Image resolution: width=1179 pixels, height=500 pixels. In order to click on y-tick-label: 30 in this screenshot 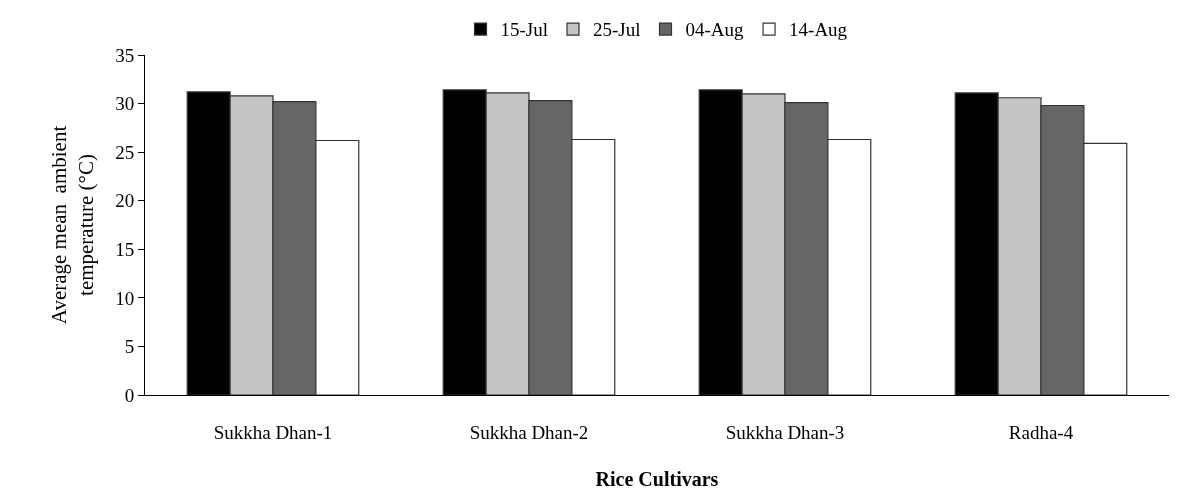, I will do `click(125, 104)`.